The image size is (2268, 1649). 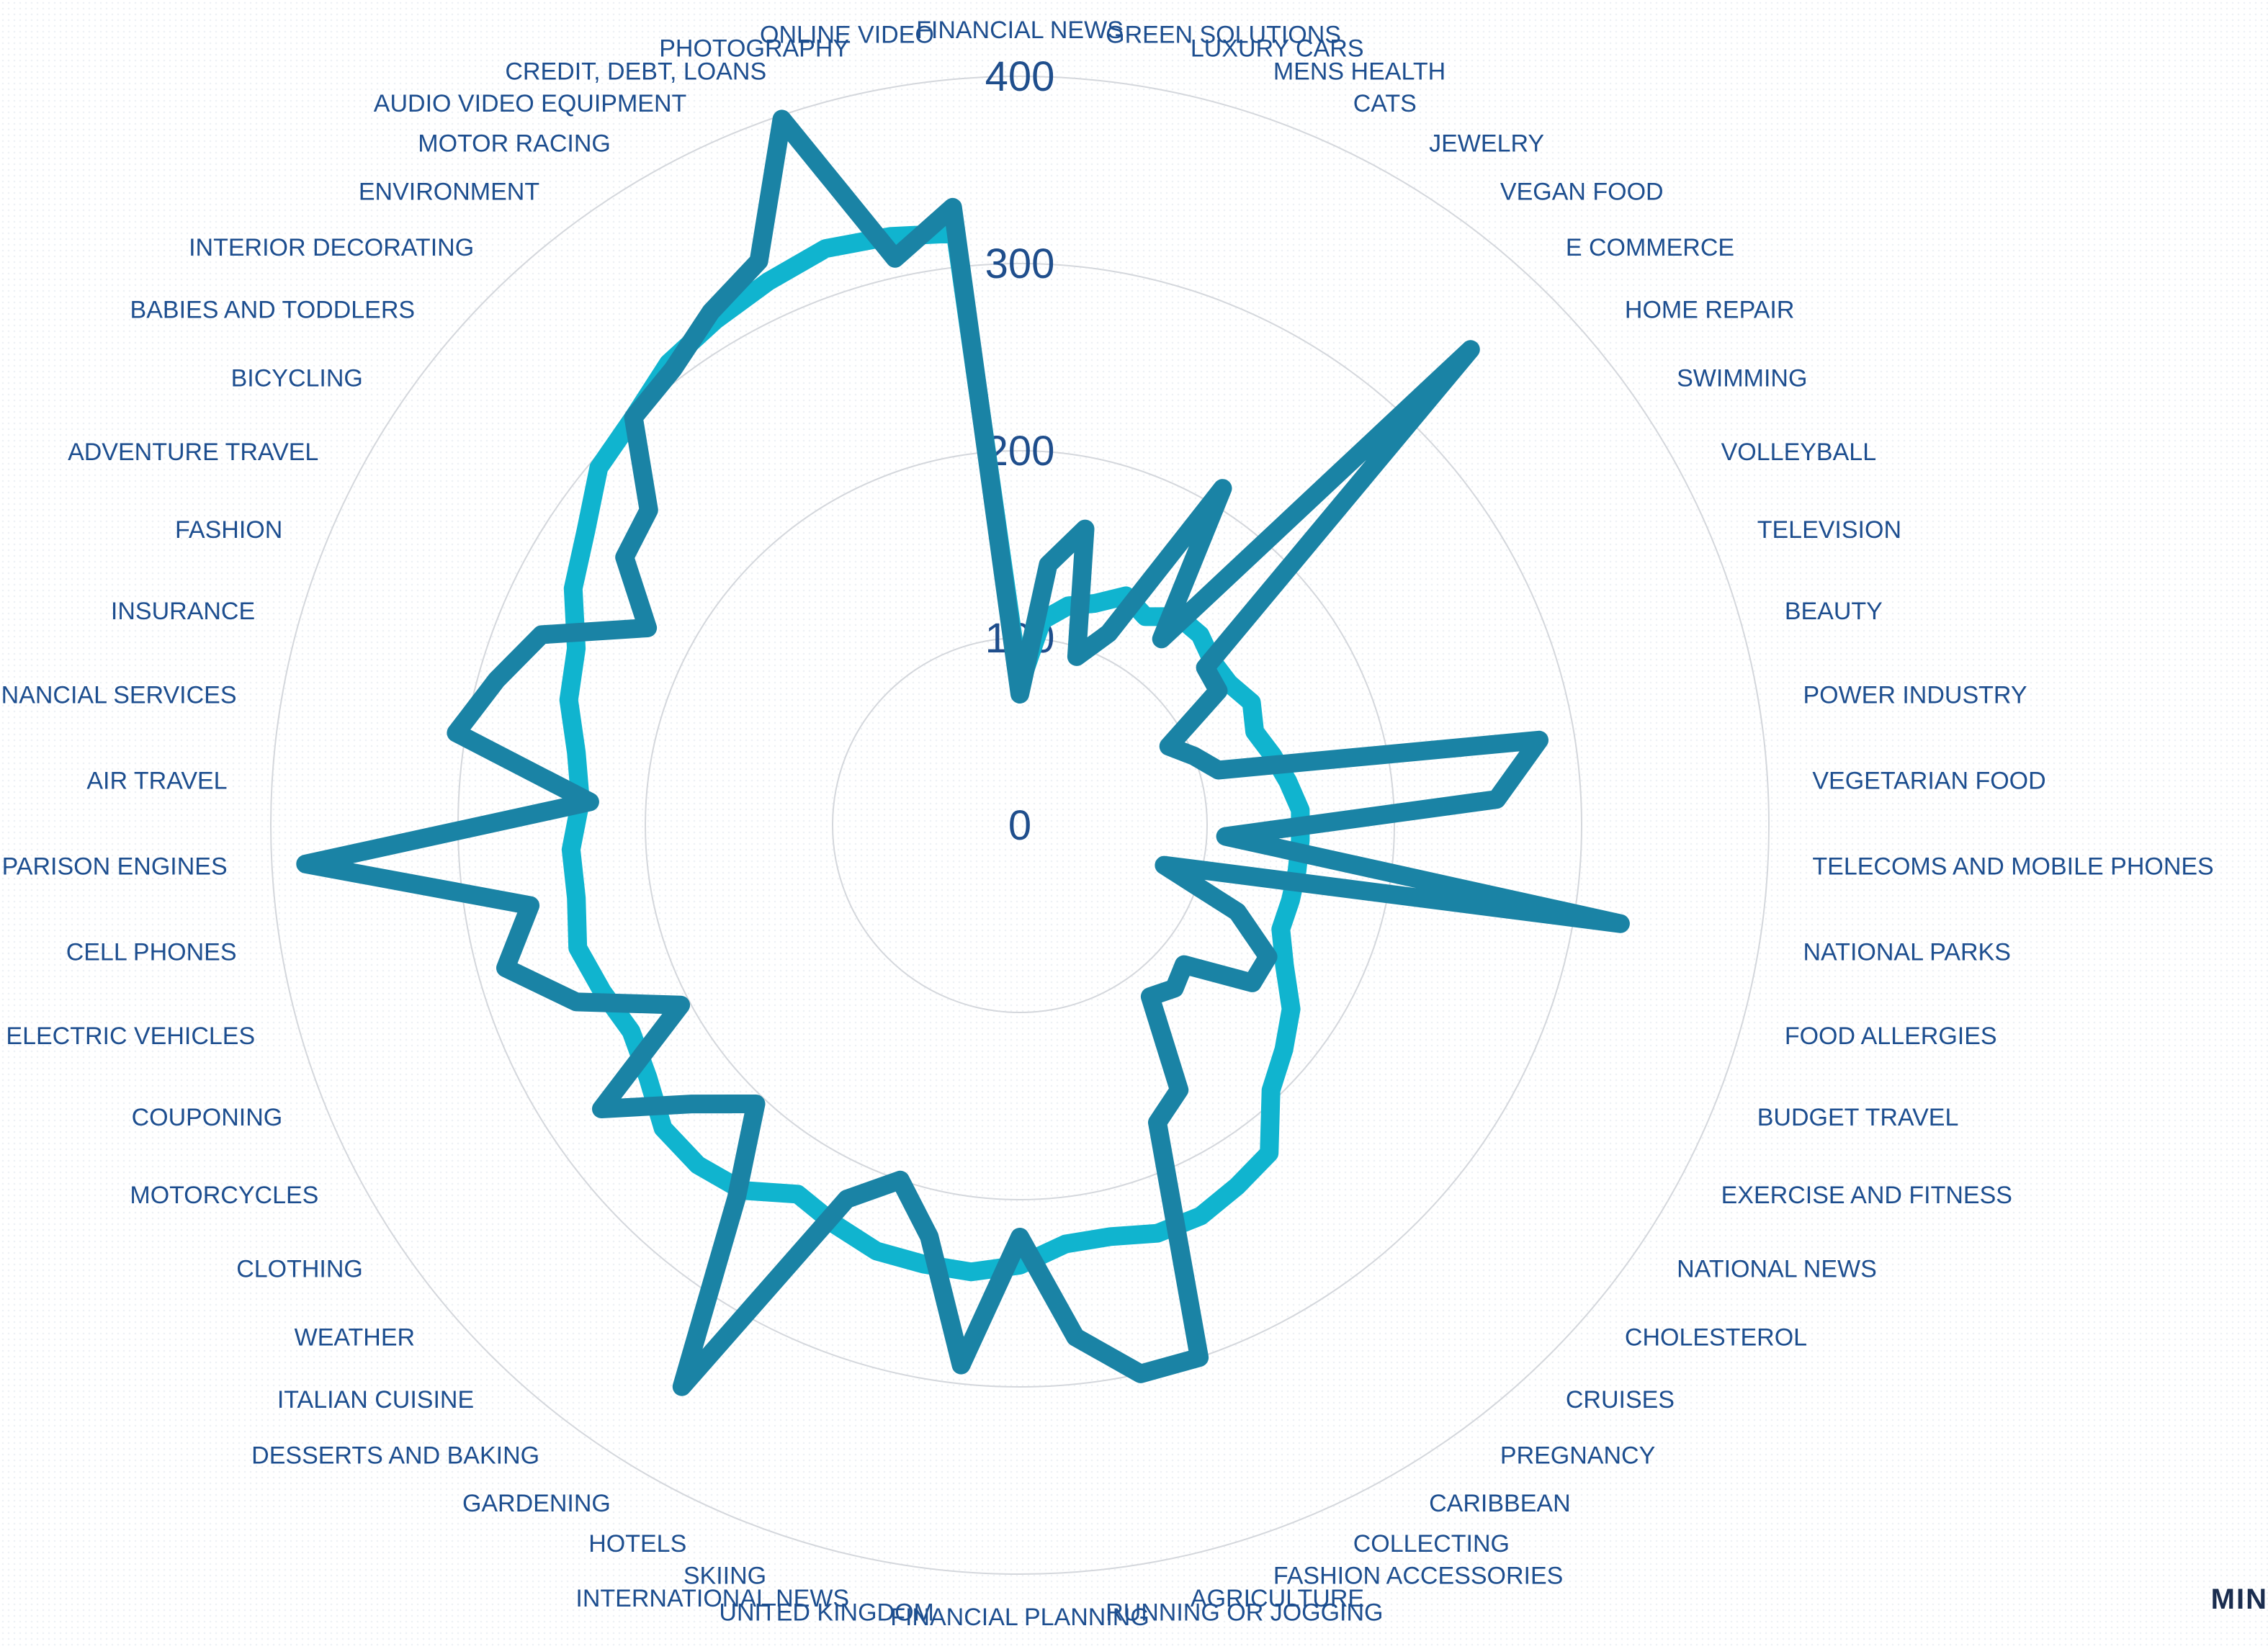 I want to click on category-label: GREEN SOLUTIONS, so click(x=1223, y=34).